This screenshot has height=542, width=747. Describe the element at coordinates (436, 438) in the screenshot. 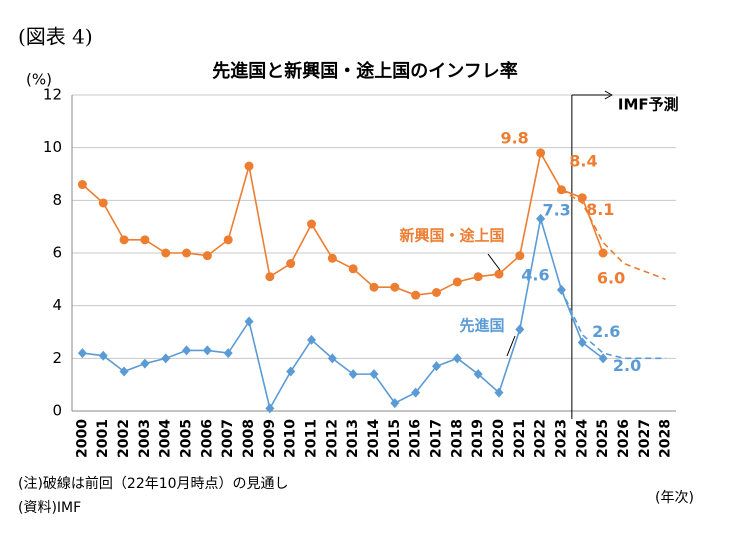

I see `x-tick-label: 2017` at that location.